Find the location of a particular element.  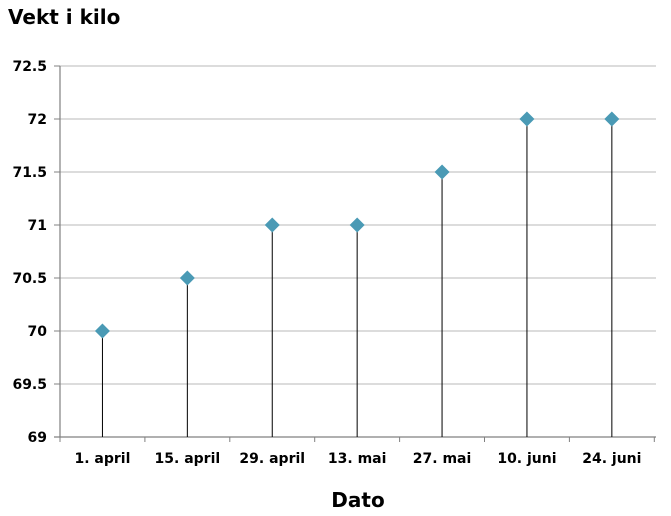

x-tick-label: 27. mai is located at coordinates (442, 459).